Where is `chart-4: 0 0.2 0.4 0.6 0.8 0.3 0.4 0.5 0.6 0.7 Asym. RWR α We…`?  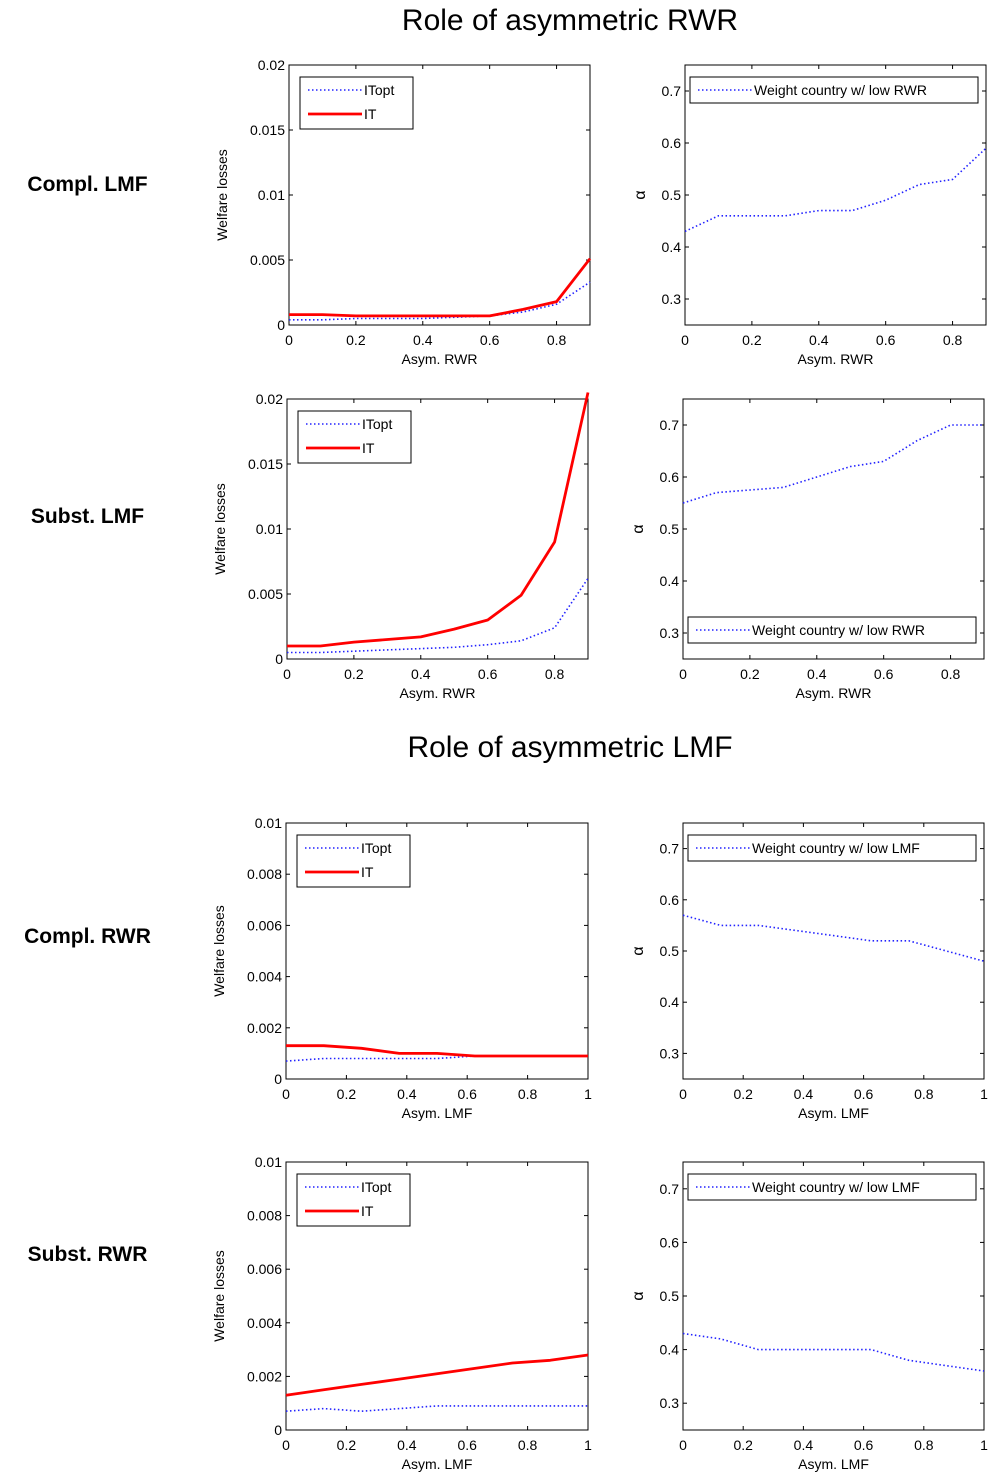 chart-4: 0 0.2 0.4 0.6 0.8 0.3 0.4 0.5 0.6 0.7 Asym. RWR α We… is located at coordinates (807, 549).